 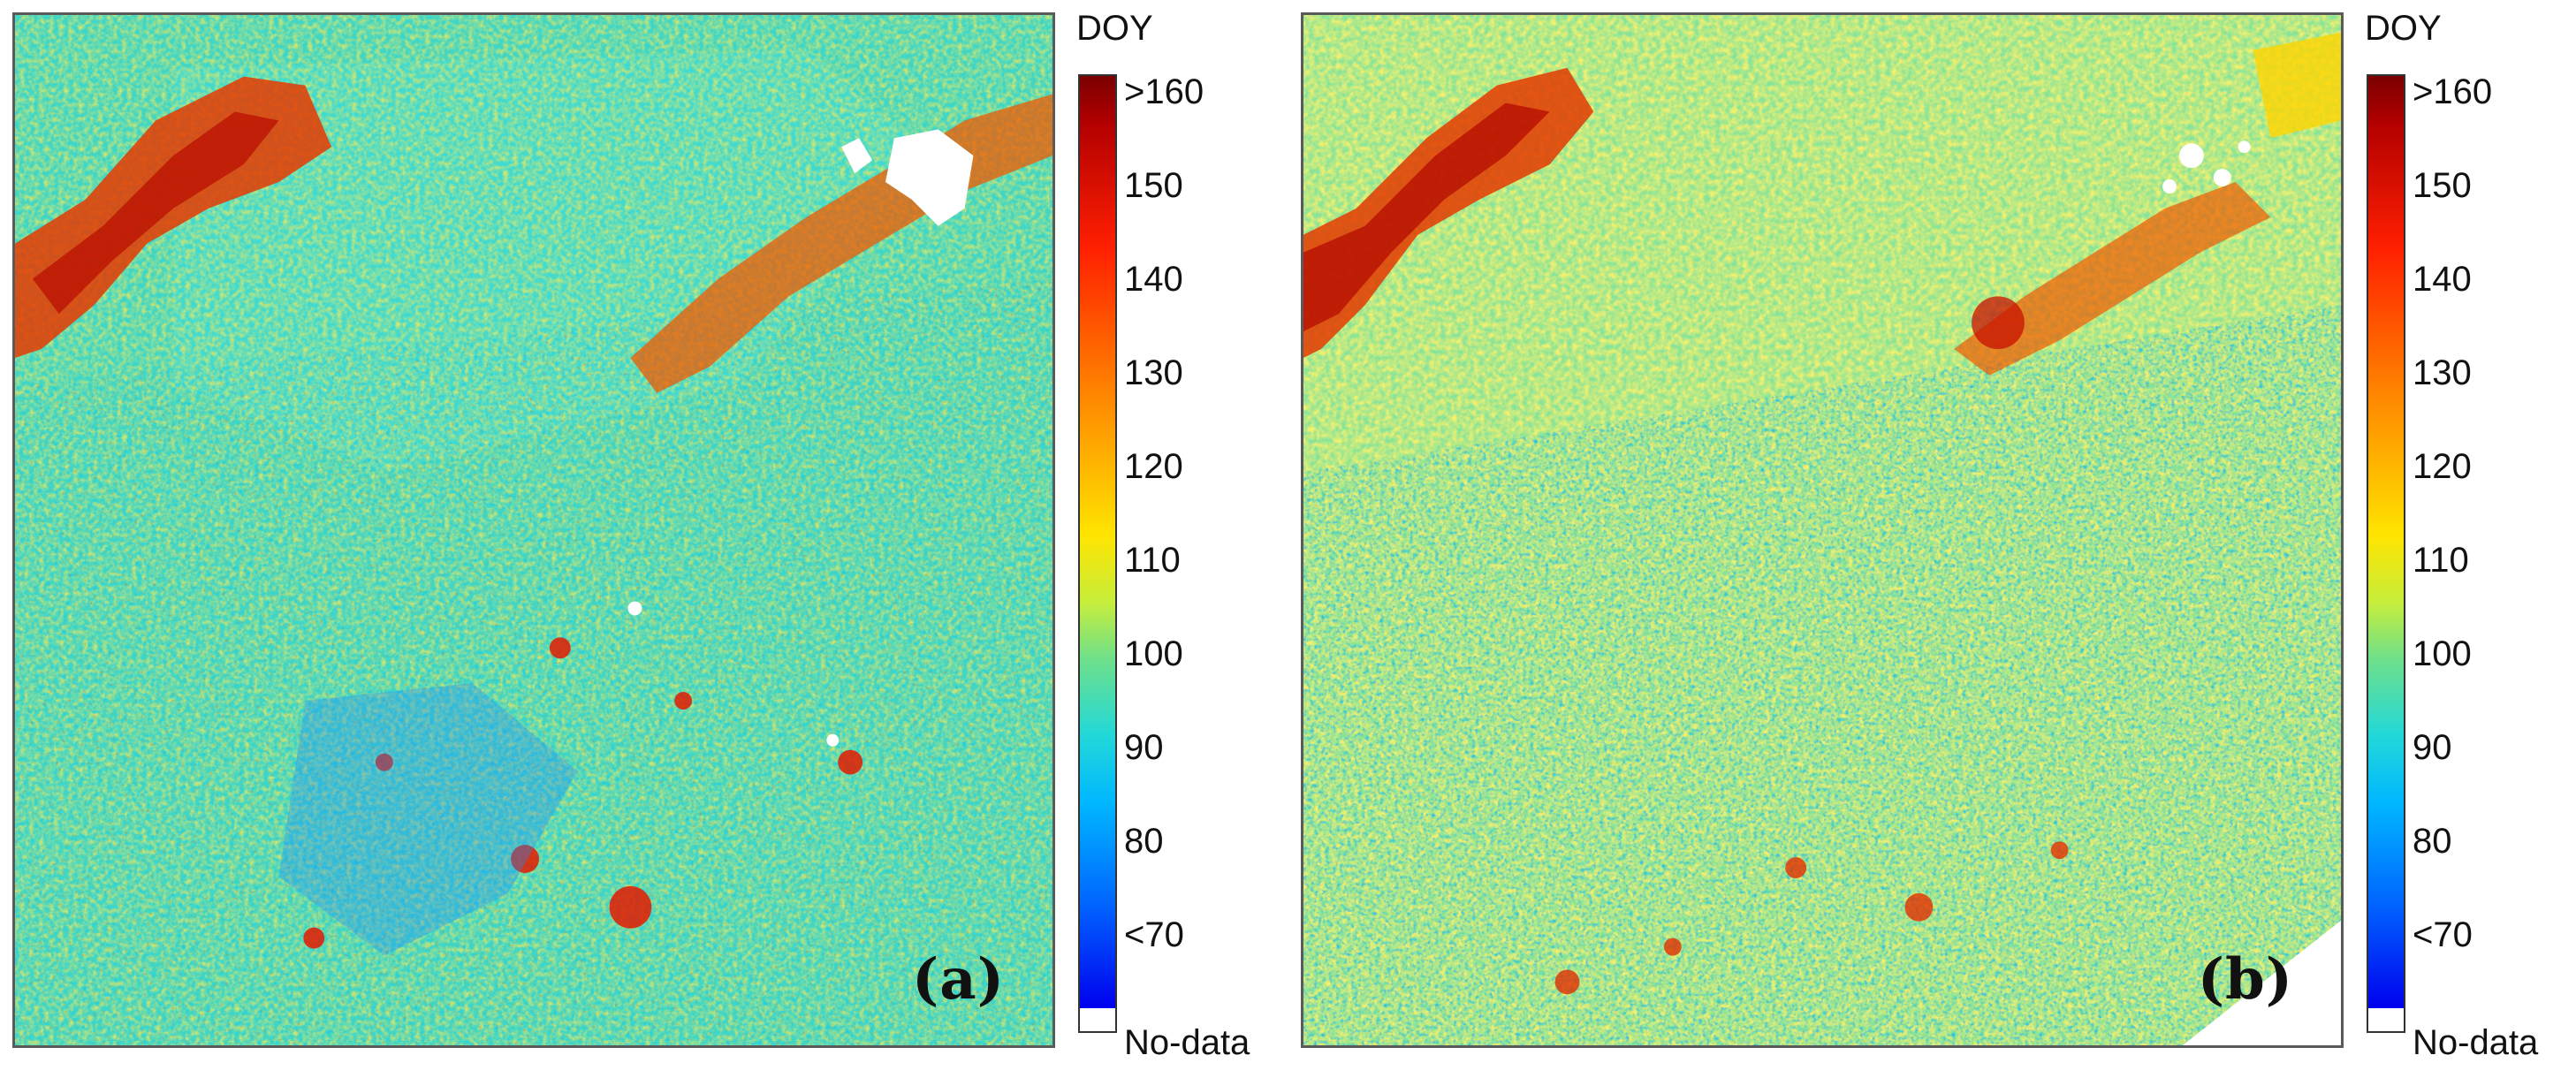 What do you see at coordinates (2442, 279) in the screenshot?
I see `legend-tick-b-2: 140` at bounding box center [2442, 279].